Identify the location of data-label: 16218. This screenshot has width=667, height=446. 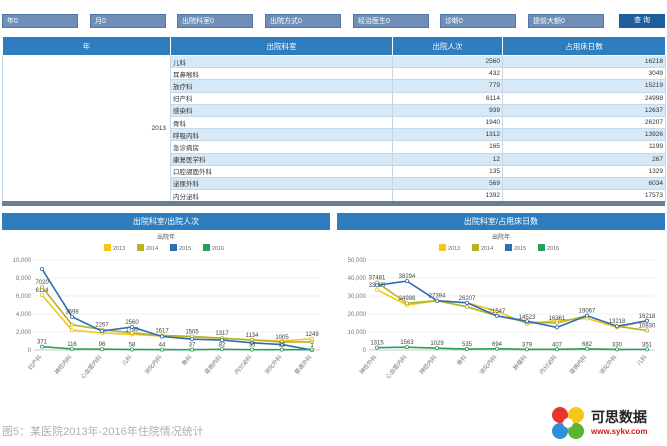
(647, 317).